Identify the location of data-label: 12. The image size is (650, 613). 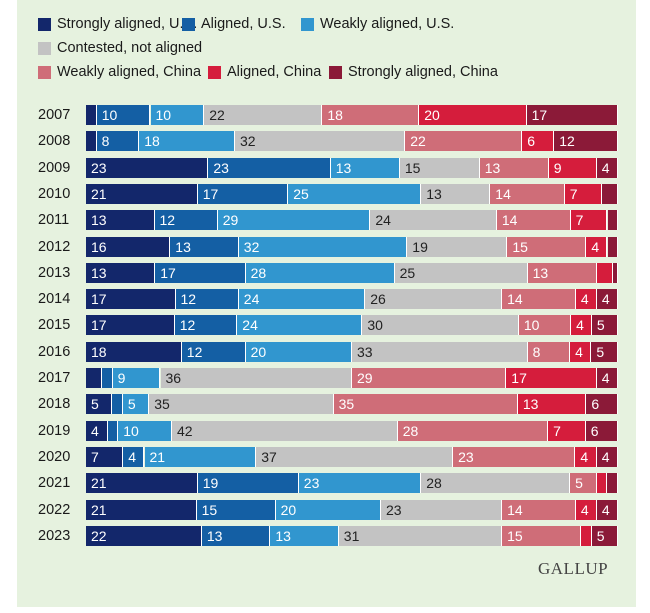
(567, 141).